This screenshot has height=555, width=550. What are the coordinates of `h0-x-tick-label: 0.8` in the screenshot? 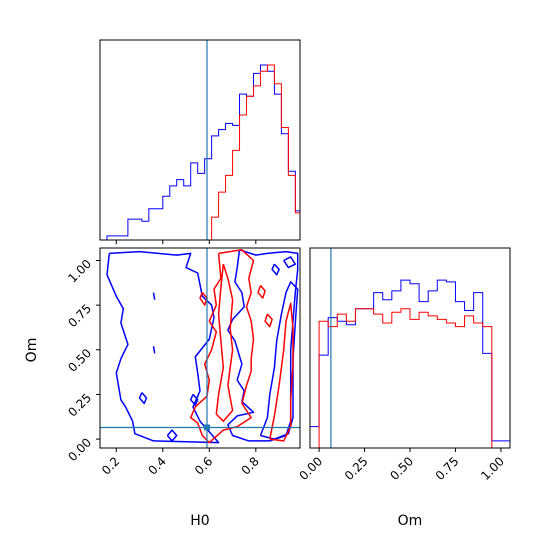 It's located at (250, 465).